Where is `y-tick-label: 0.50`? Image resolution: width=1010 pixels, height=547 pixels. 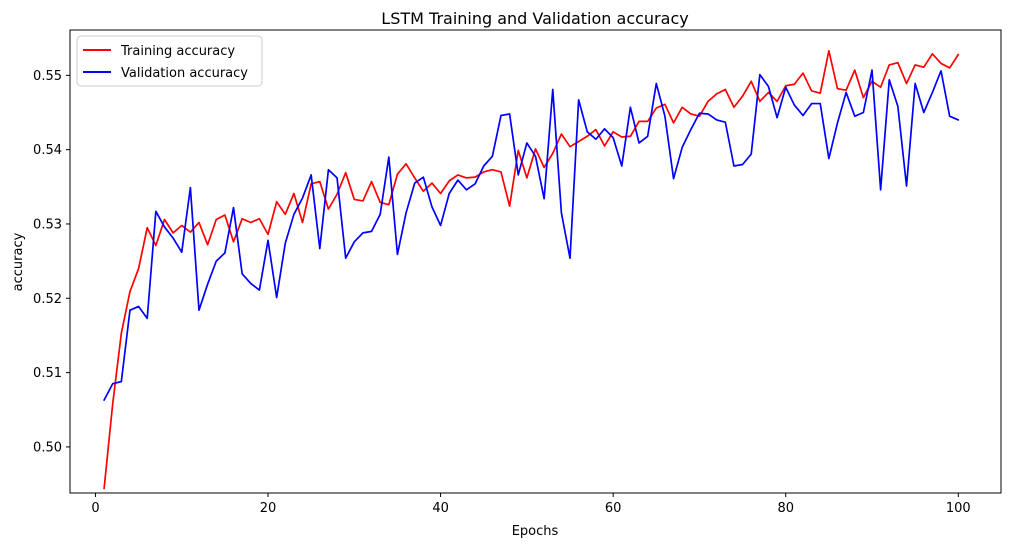
y-tick-label: 0.50 is located at coordinates (47, 447).